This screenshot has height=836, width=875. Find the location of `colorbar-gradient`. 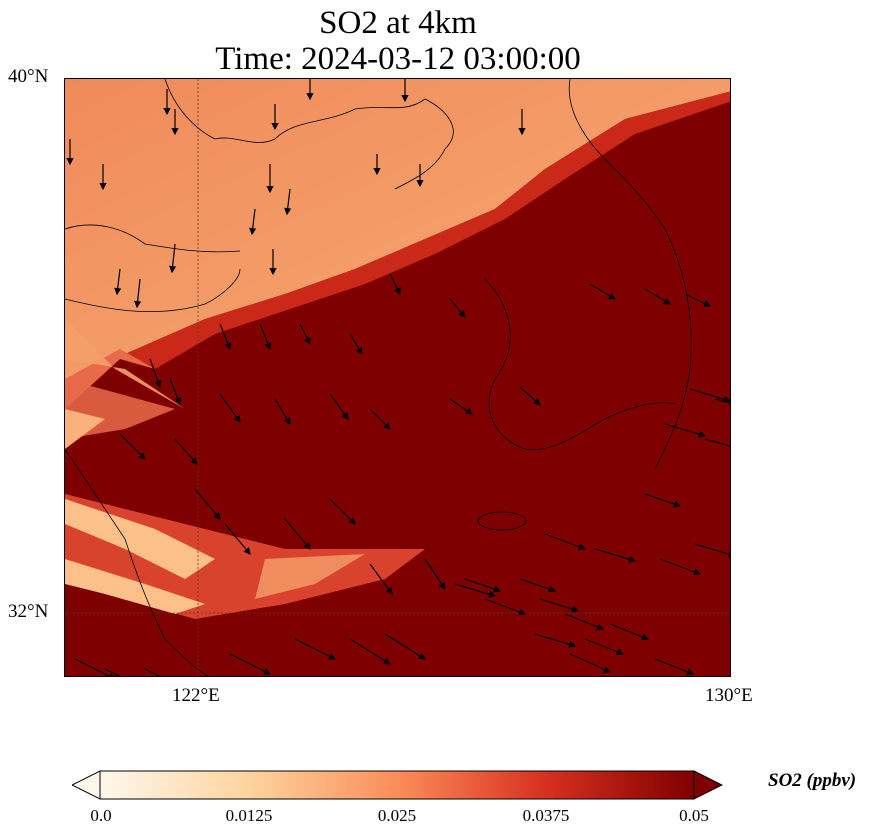

colorbar-gradient is located at coordinates (397, 785).